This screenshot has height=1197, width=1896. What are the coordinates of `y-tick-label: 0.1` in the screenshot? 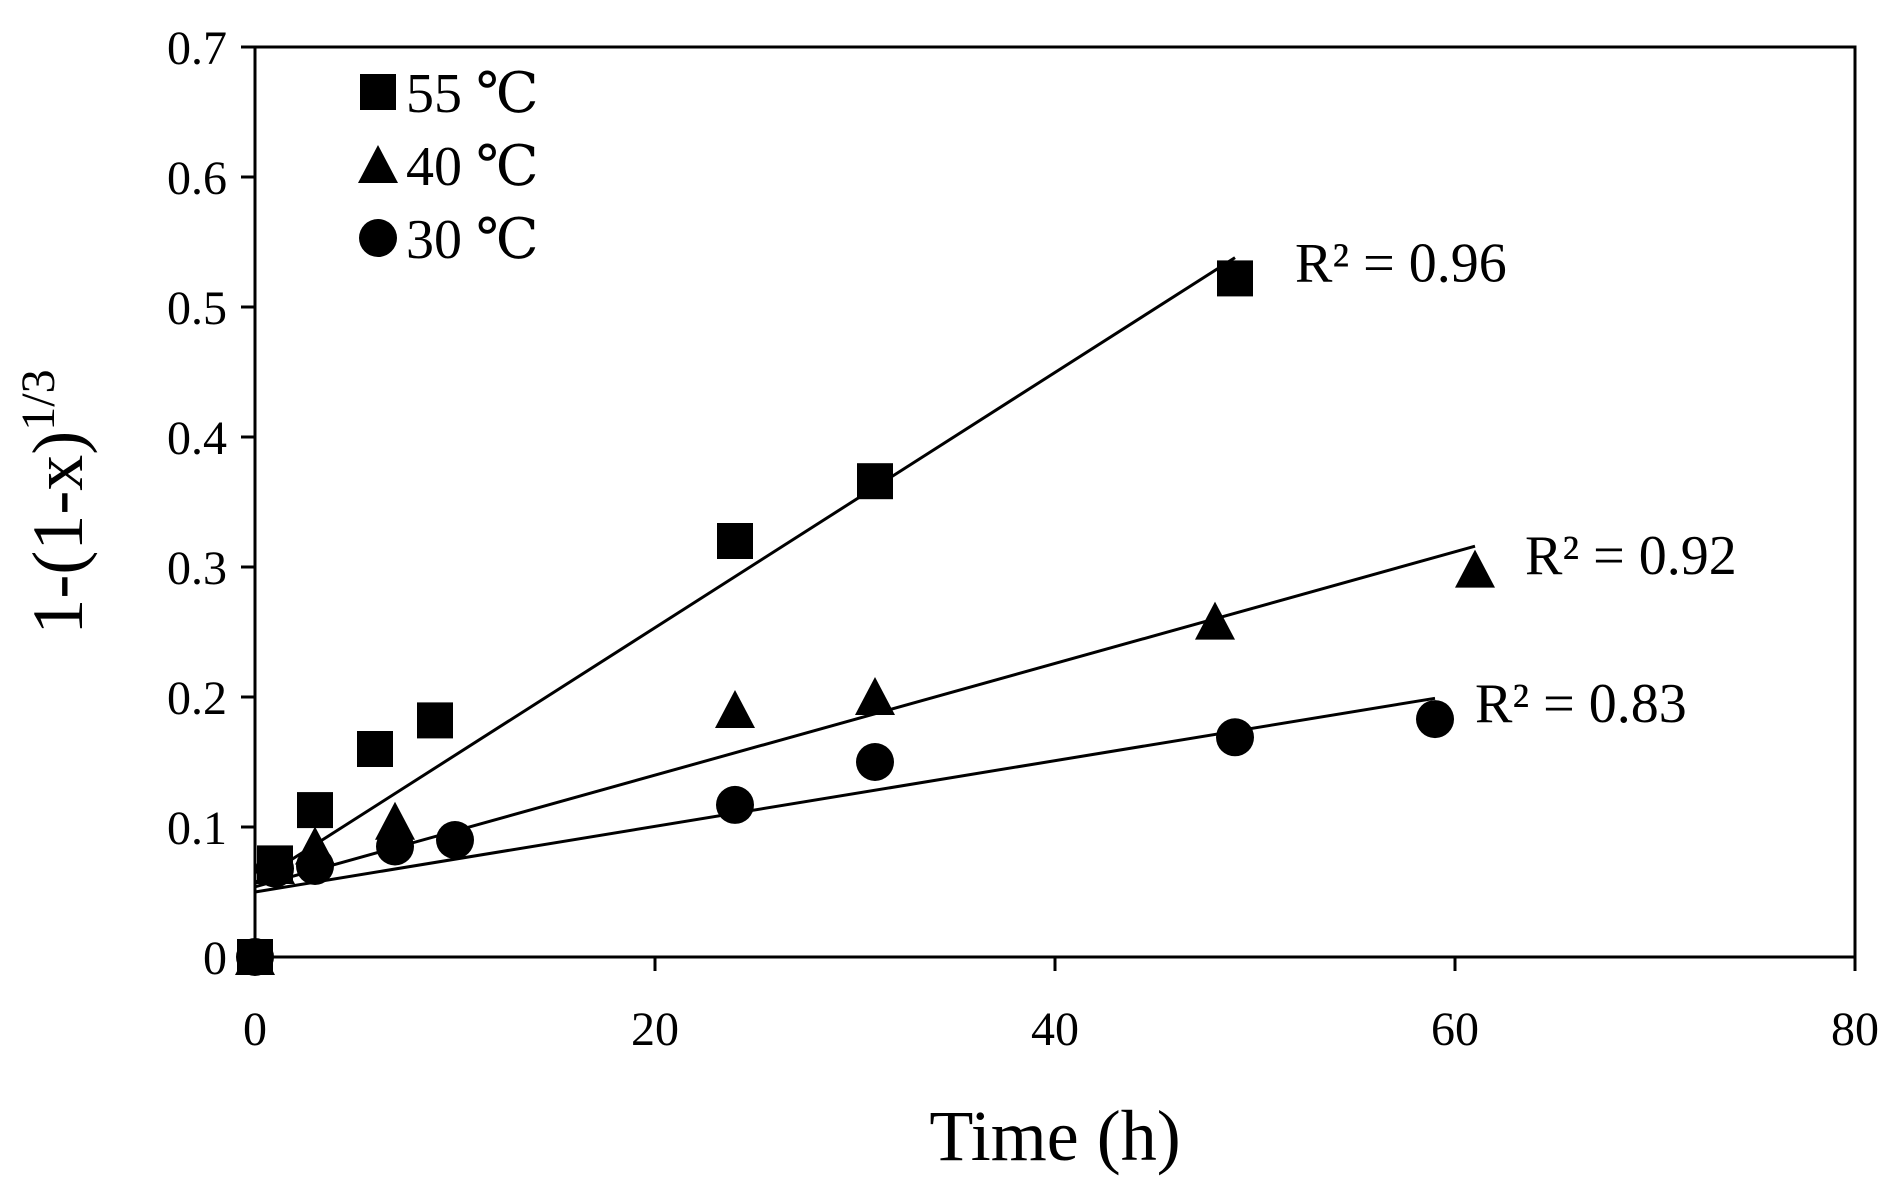 It's located at (197, 828).